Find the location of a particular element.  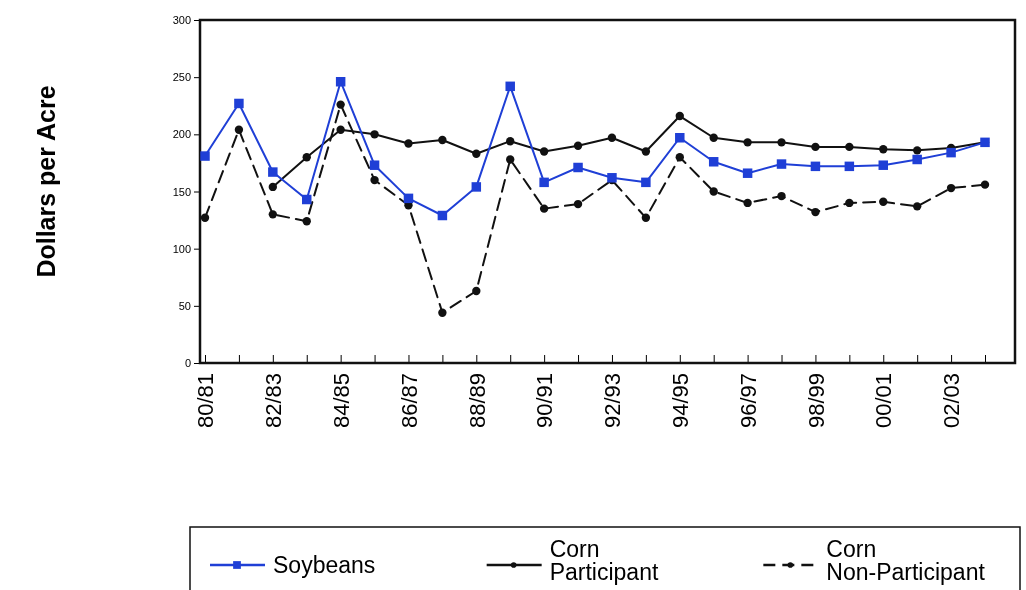

x-tick-label: 00/01 is located at coordinates (884, 401).